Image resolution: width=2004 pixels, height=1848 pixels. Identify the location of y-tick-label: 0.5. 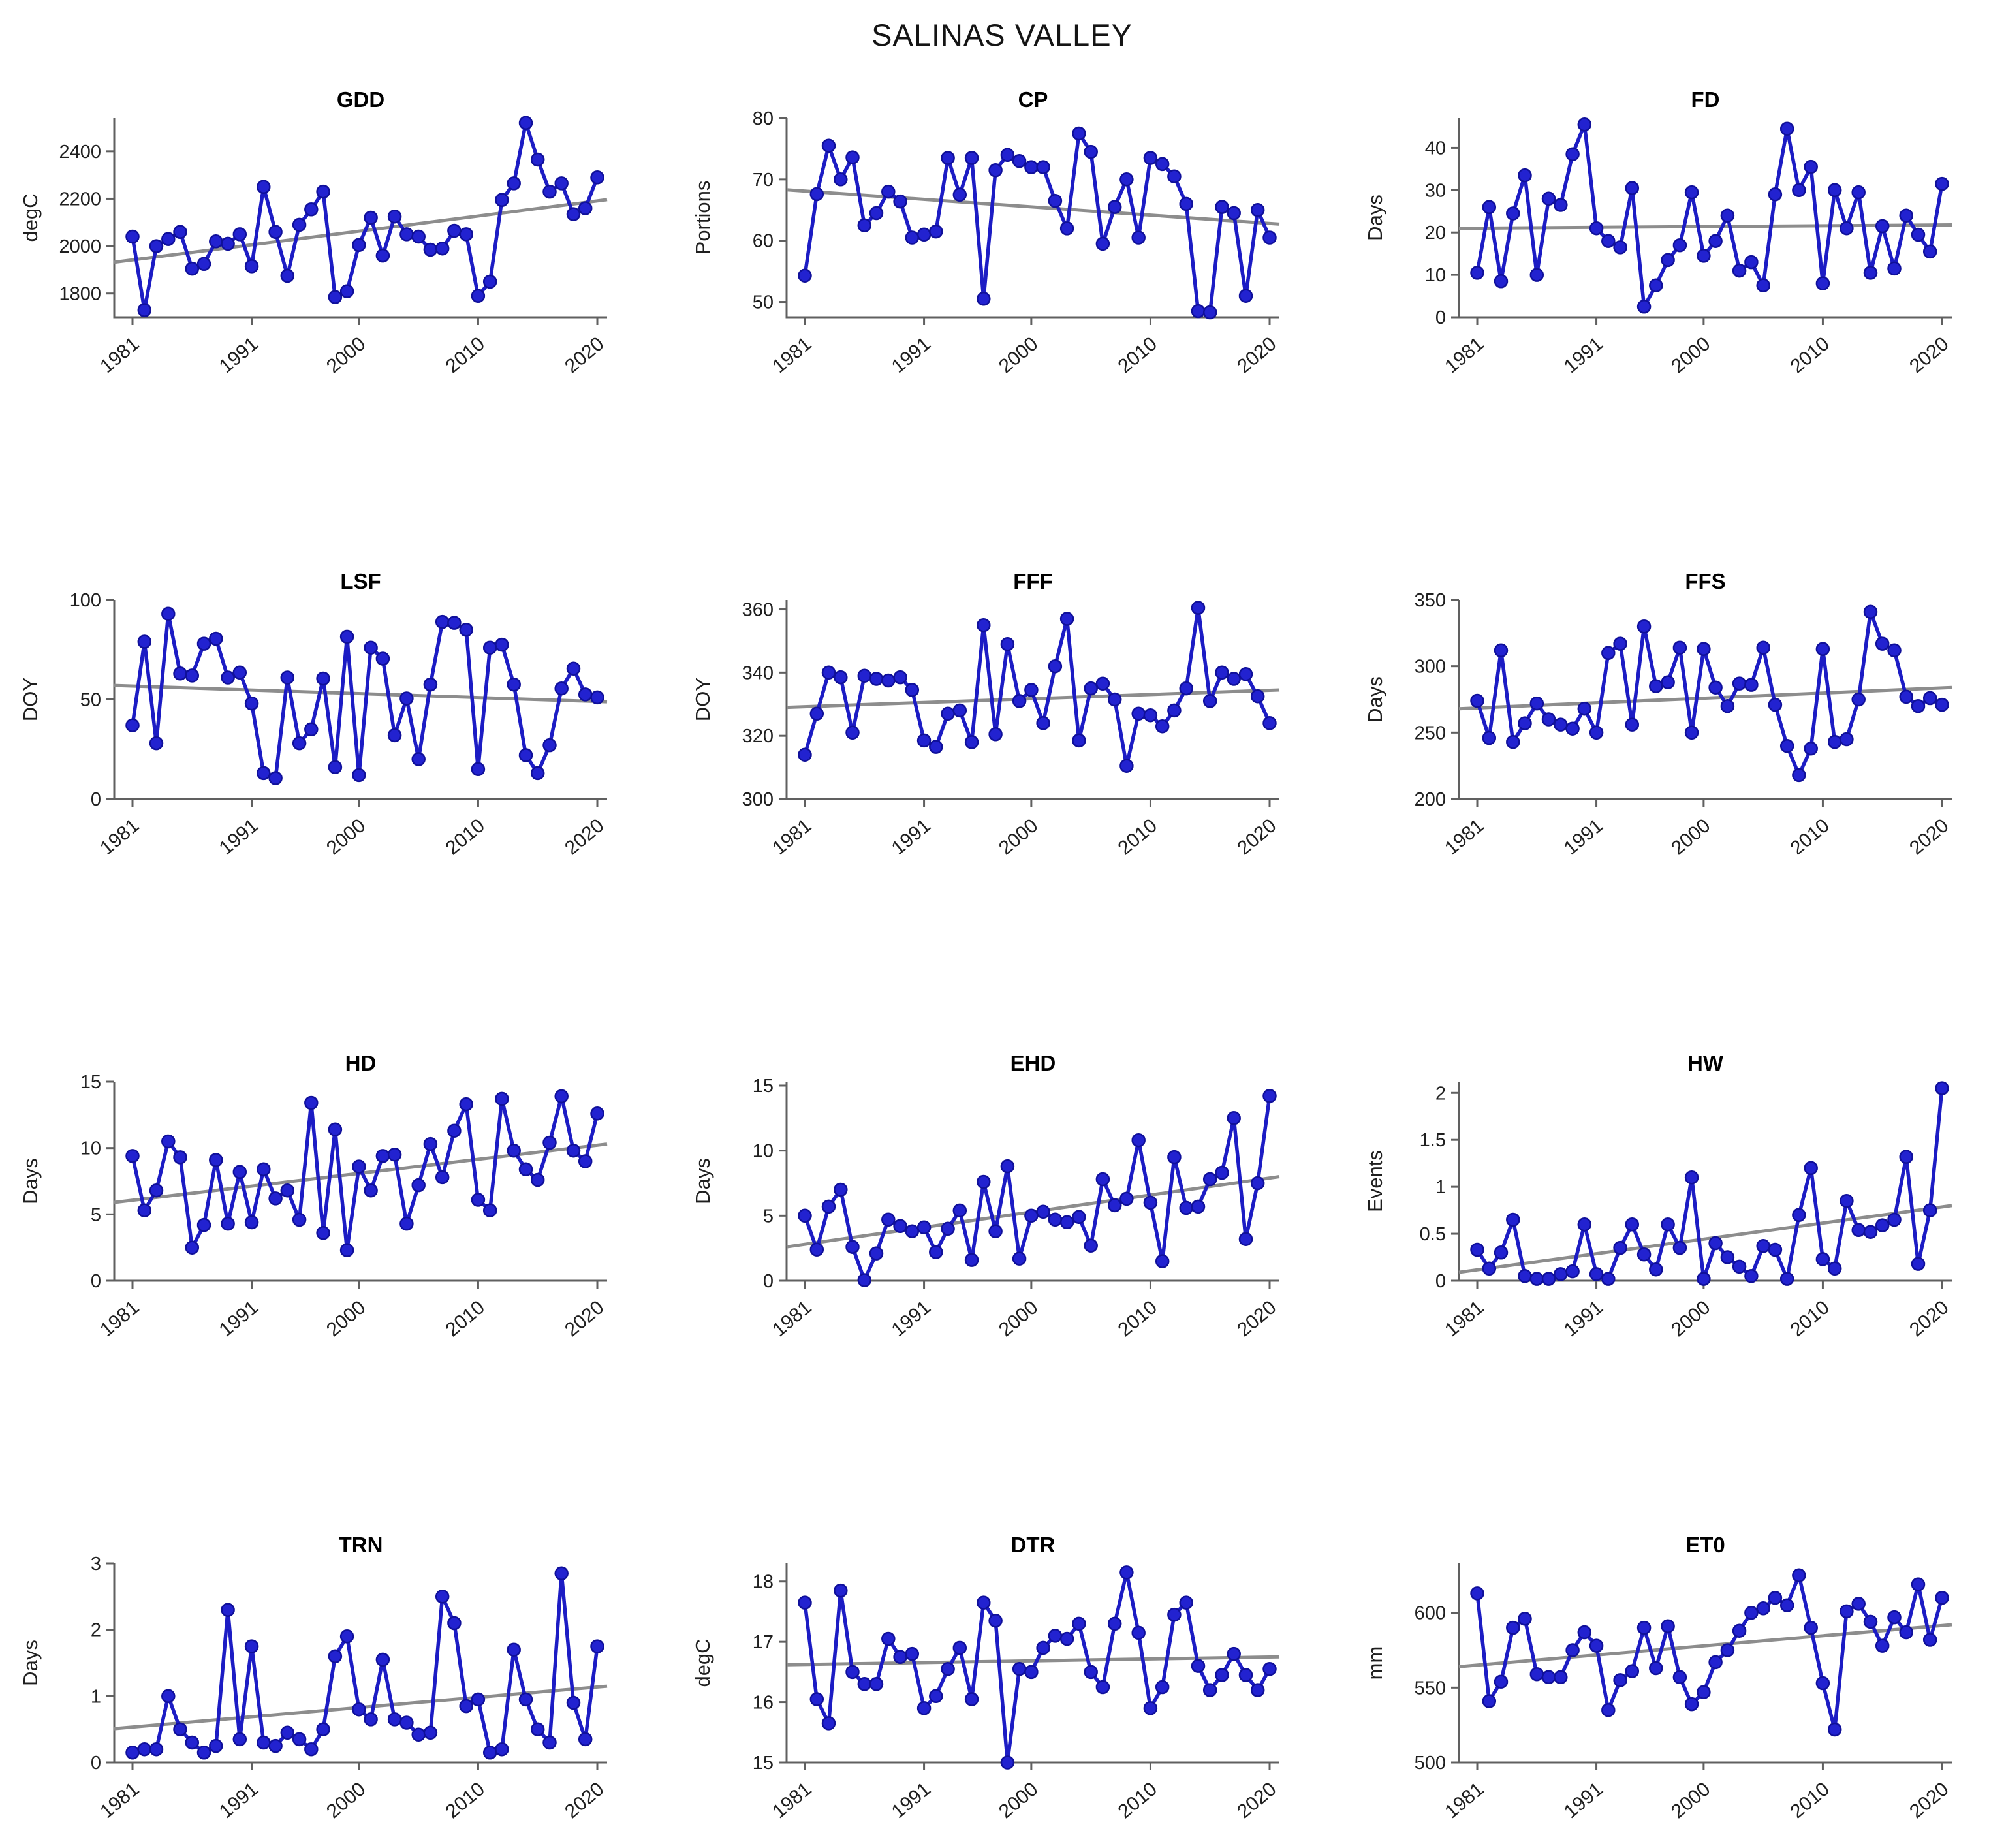
(1433, 1234).